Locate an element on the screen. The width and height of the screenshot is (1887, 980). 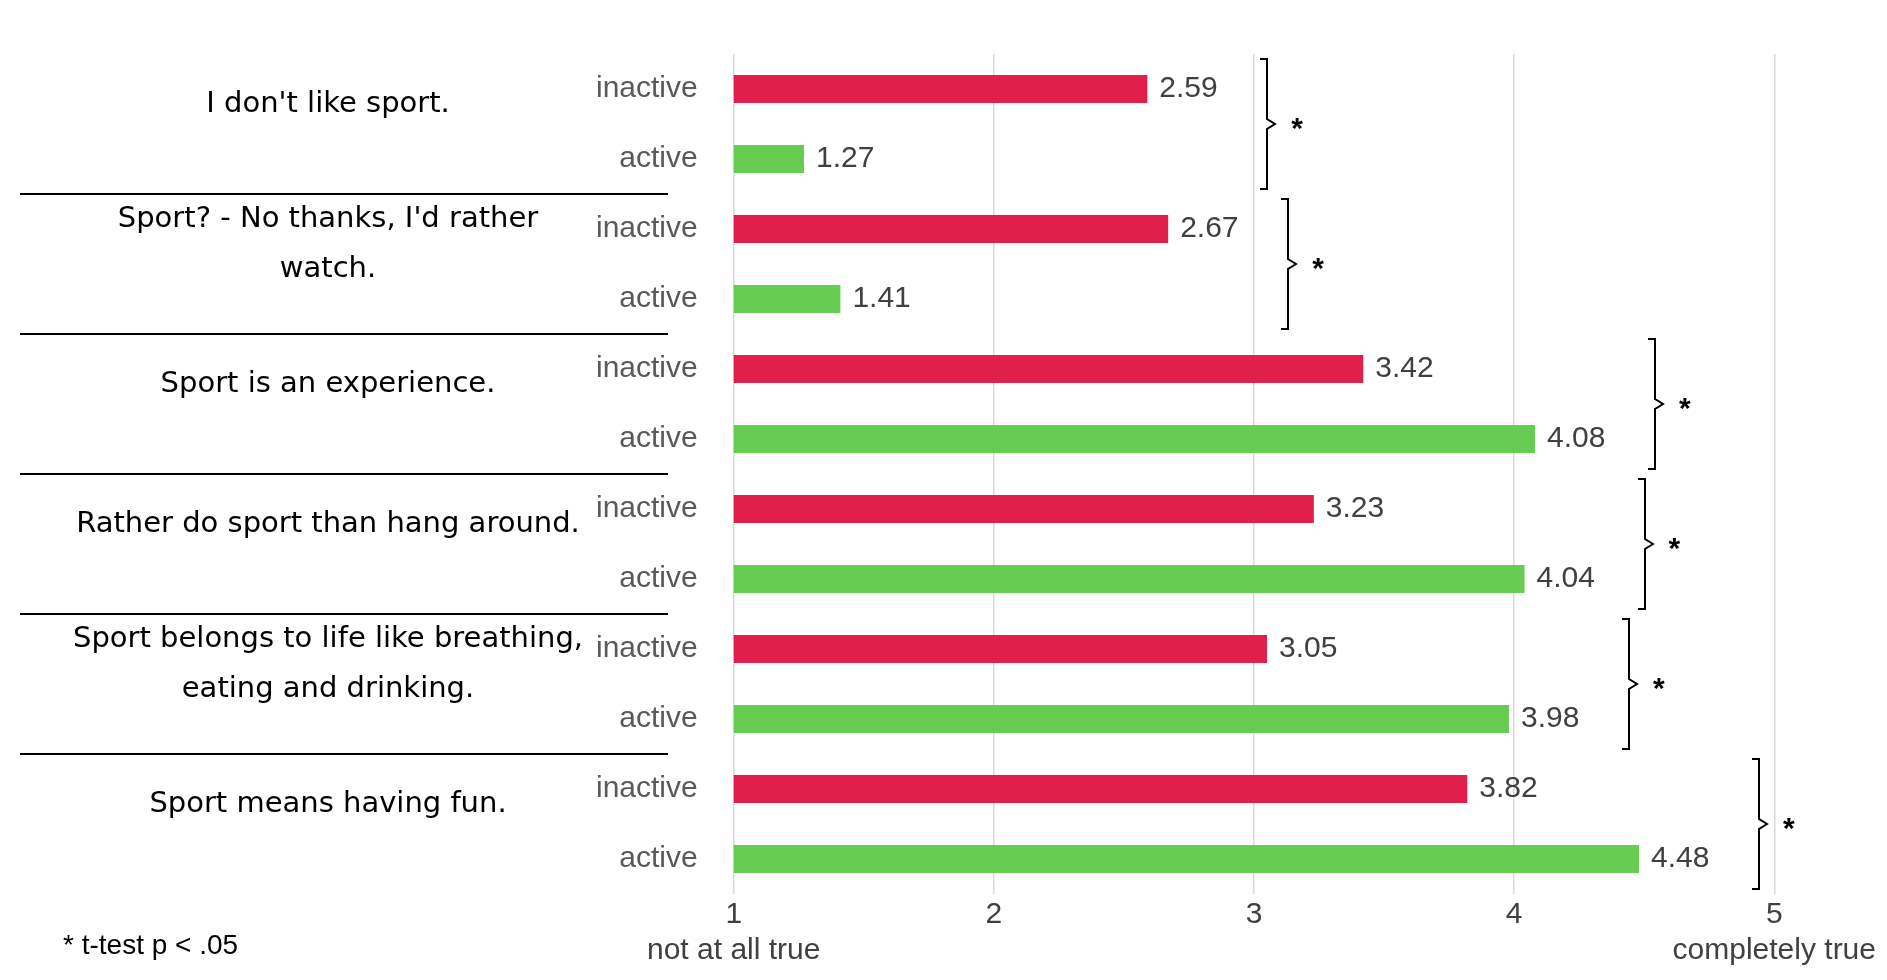
x-tick-label: 4 is located at coordinates (1514, 913).